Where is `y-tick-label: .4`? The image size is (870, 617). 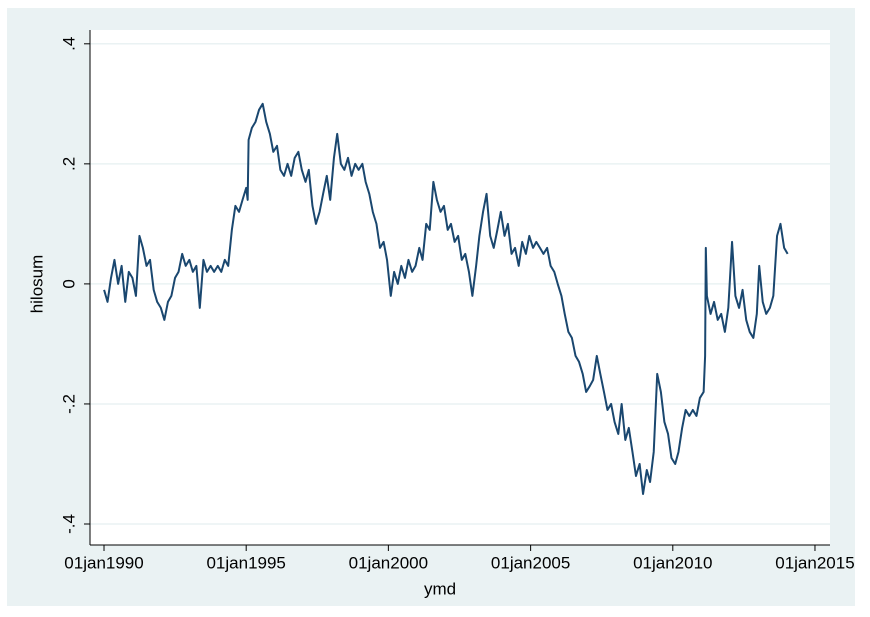 y-tick-label: .4 is located at coordinates (68, 44).